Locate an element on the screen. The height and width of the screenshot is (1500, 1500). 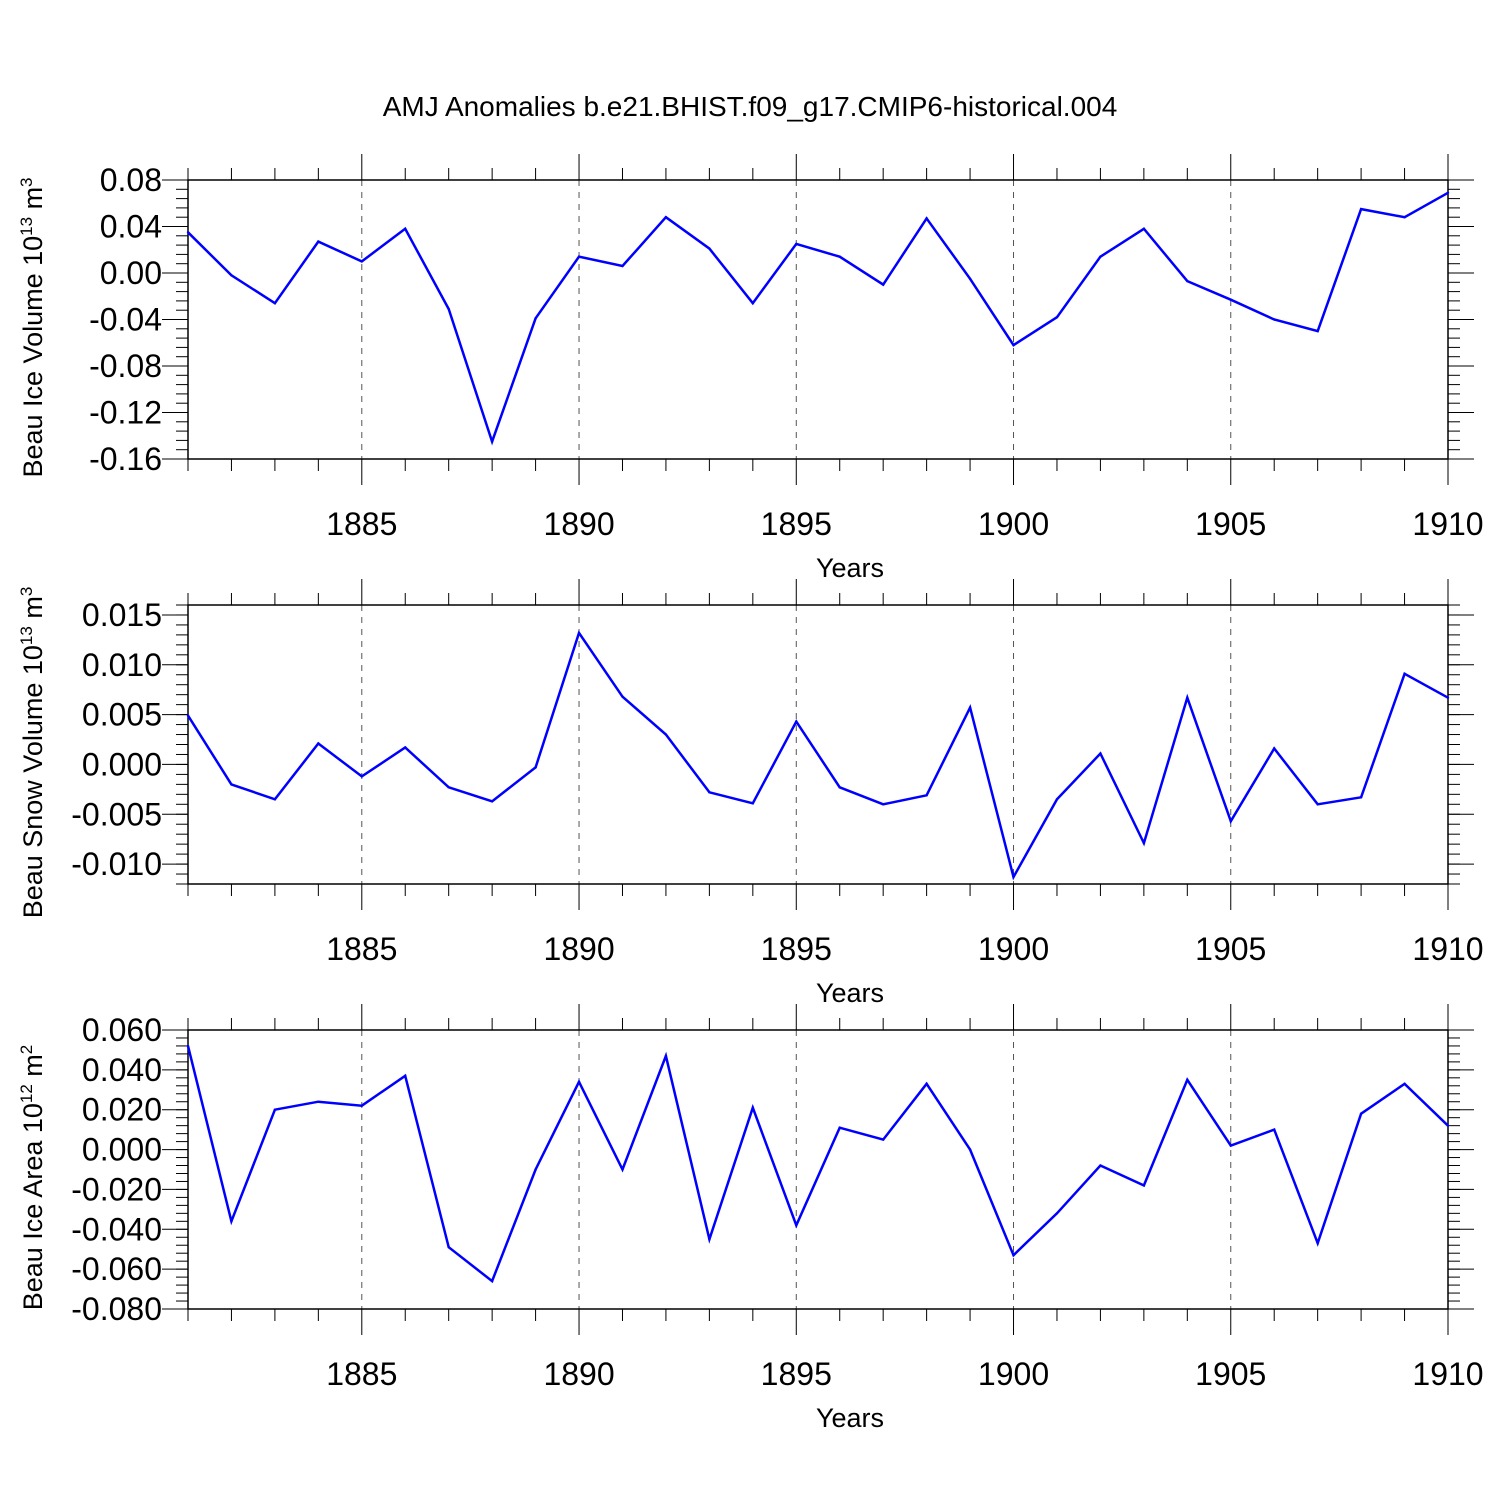
y-tick-label: -0.010 is located at coordinates (116, 864).